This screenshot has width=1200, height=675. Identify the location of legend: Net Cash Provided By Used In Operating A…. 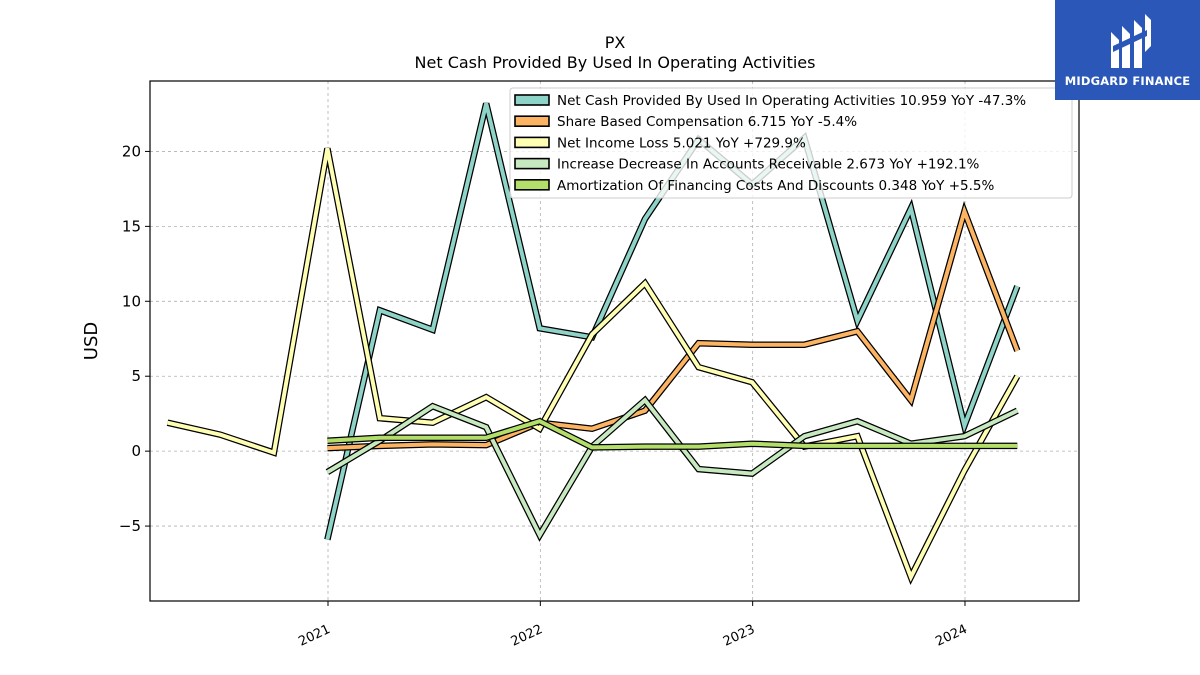
(791, 143).